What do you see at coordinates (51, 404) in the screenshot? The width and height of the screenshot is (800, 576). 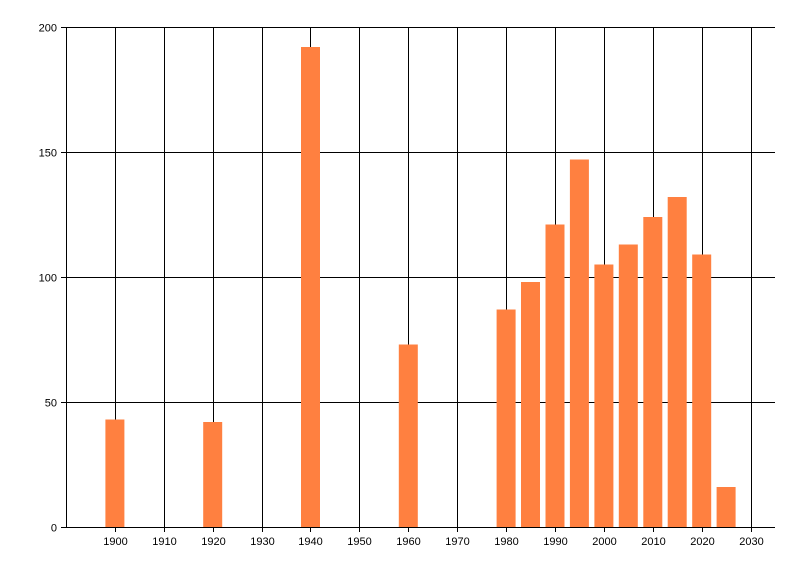 I see `y-tick-label: 50` at bounding box center [51, 404].